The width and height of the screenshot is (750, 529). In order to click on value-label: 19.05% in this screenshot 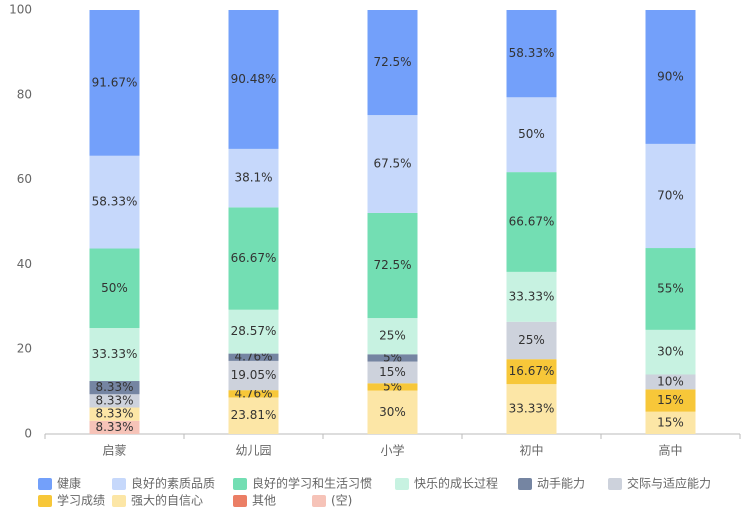, I will do `click(254, 375)`.